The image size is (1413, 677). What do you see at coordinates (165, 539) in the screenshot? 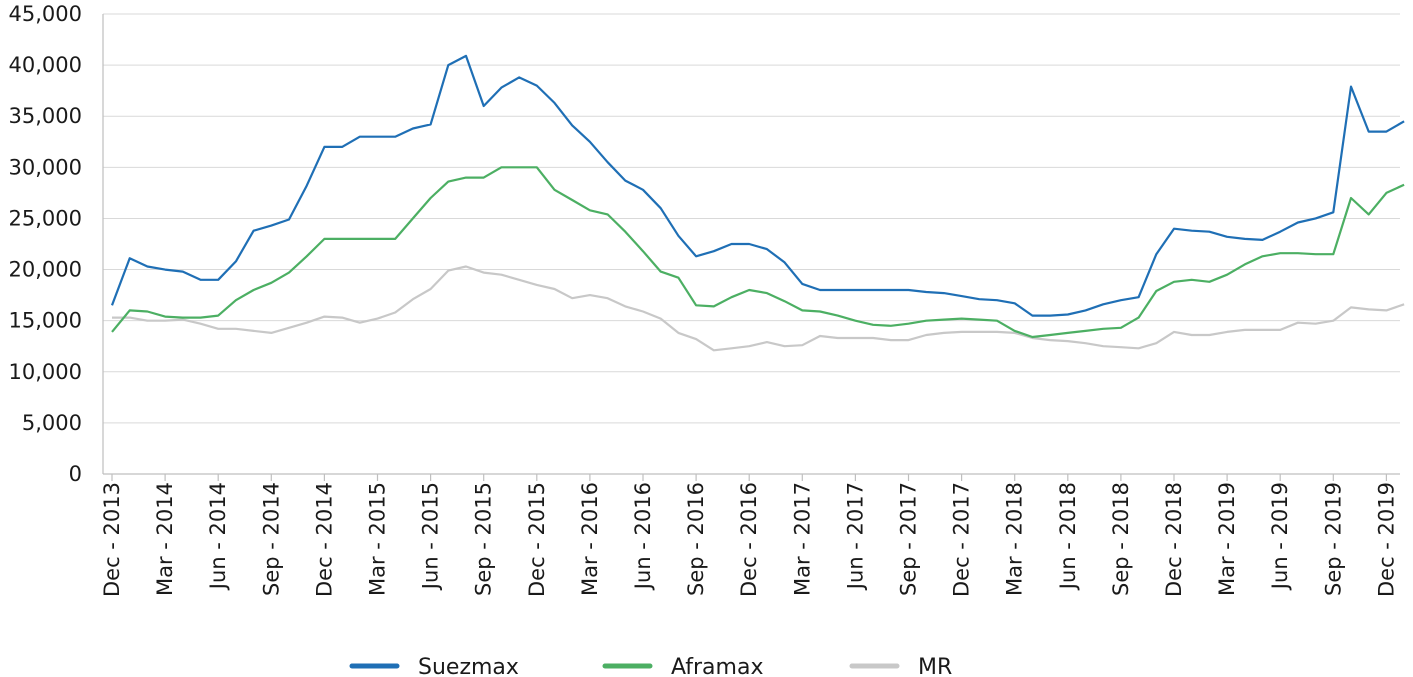
I see `x-tick-label: Mar - 2014` at bounding box center [165, 539].